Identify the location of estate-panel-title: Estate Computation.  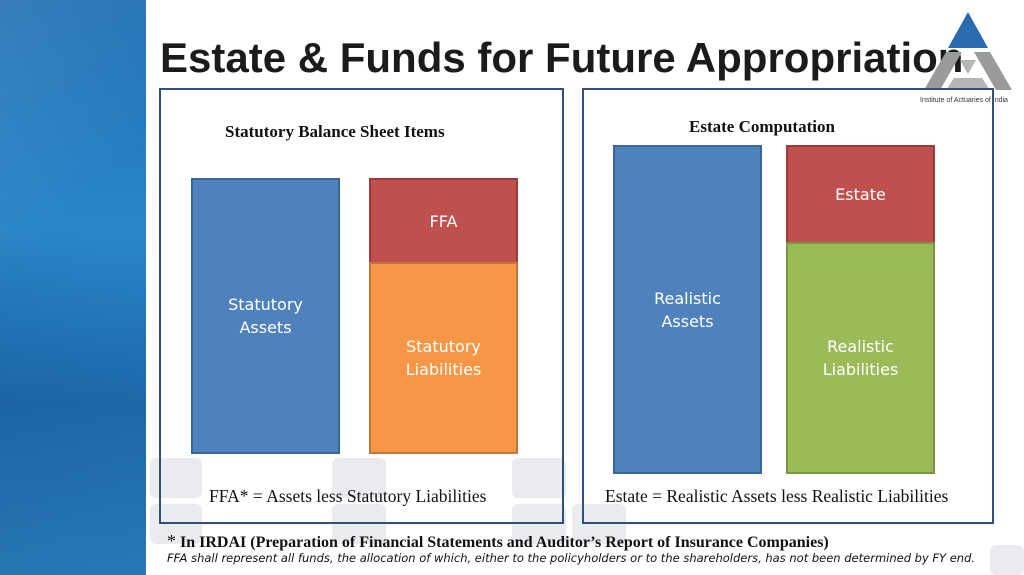
(762, 126).